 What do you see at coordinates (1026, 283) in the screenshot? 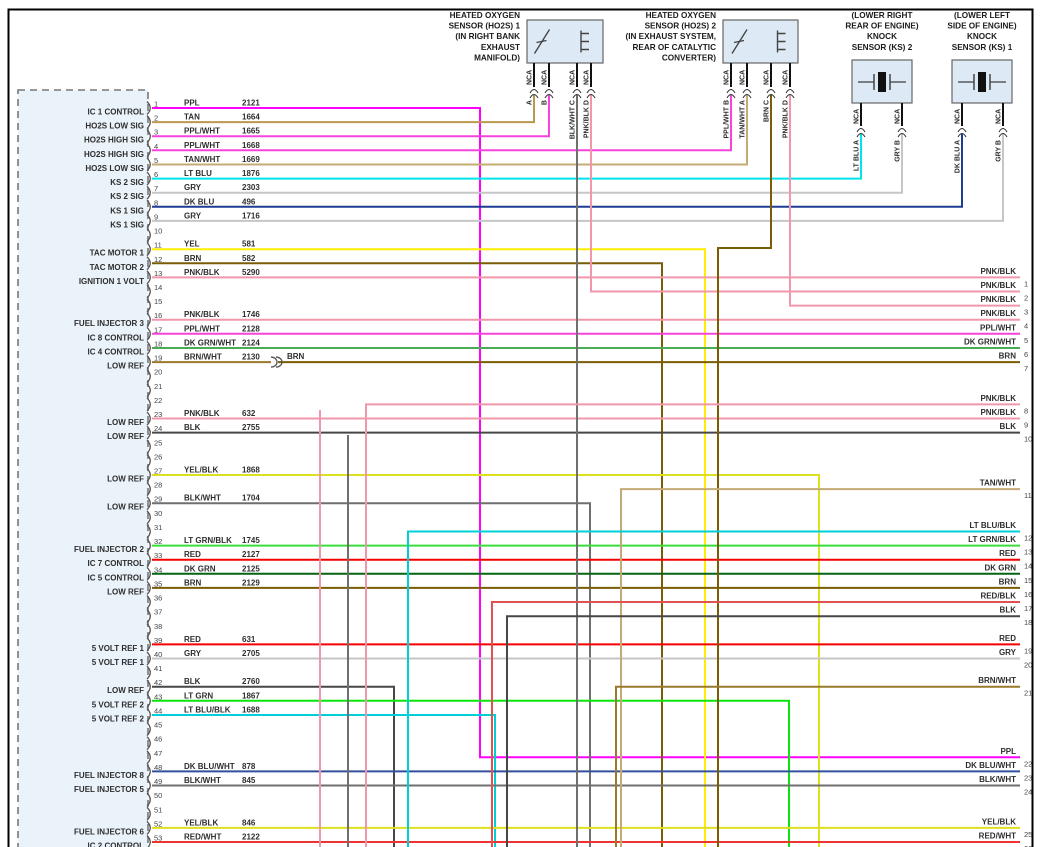
I see `exit-number: 1` at bounding box center [1026, 283].